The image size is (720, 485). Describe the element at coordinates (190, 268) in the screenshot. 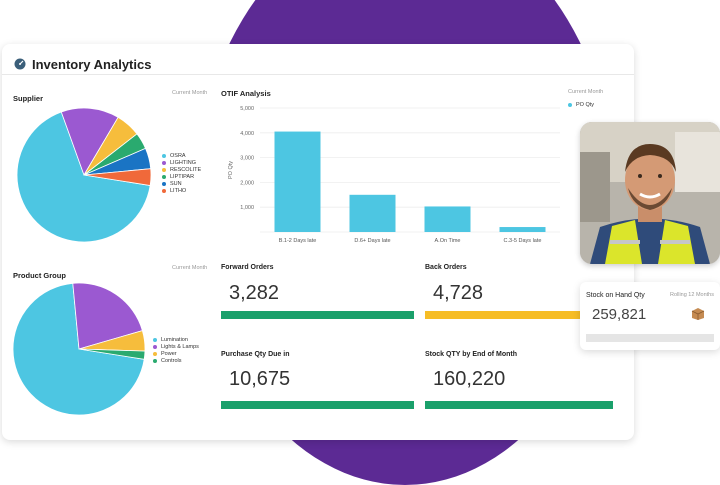

I see `product-group-period: Current Month` at that location.